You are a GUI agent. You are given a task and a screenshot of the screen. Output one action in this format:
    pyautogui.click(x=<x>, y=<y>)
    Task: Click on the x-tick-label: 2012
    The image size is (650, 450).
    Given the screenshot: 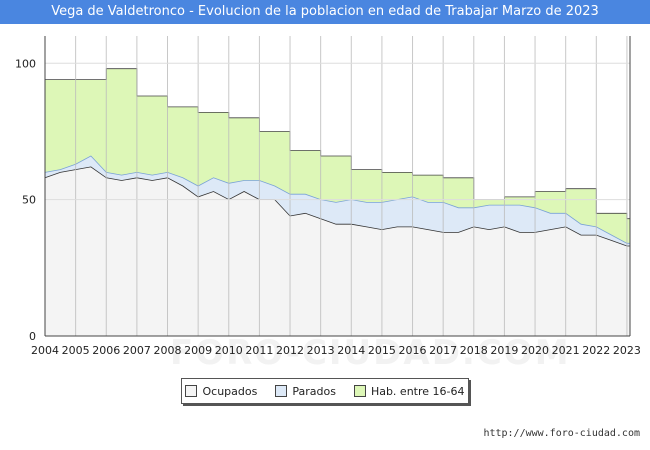 What is the action you would take?
    pyautogui.click(x=290, y=349)
    